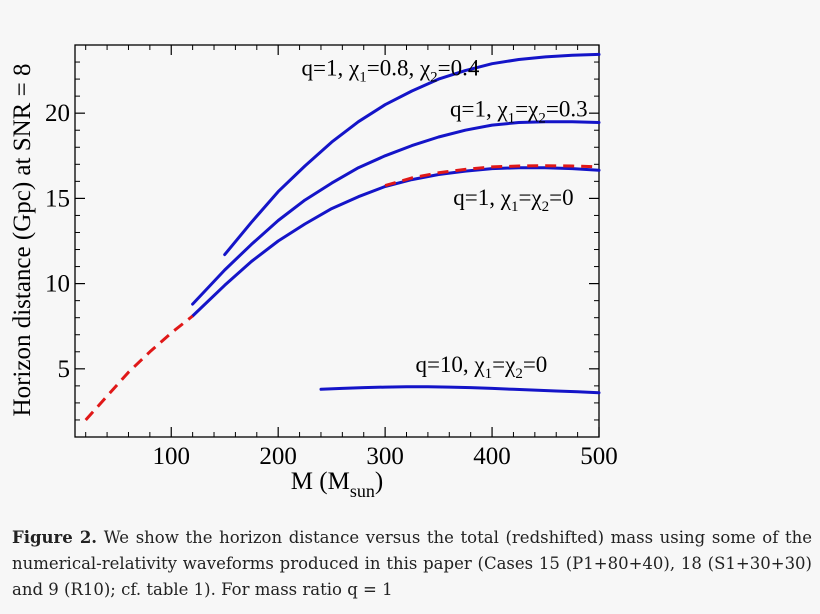 This screenshot has height=614, width=820. I want to click on annotation-a2: q=1, χ1=χ2=0.3, so click(519, 112).